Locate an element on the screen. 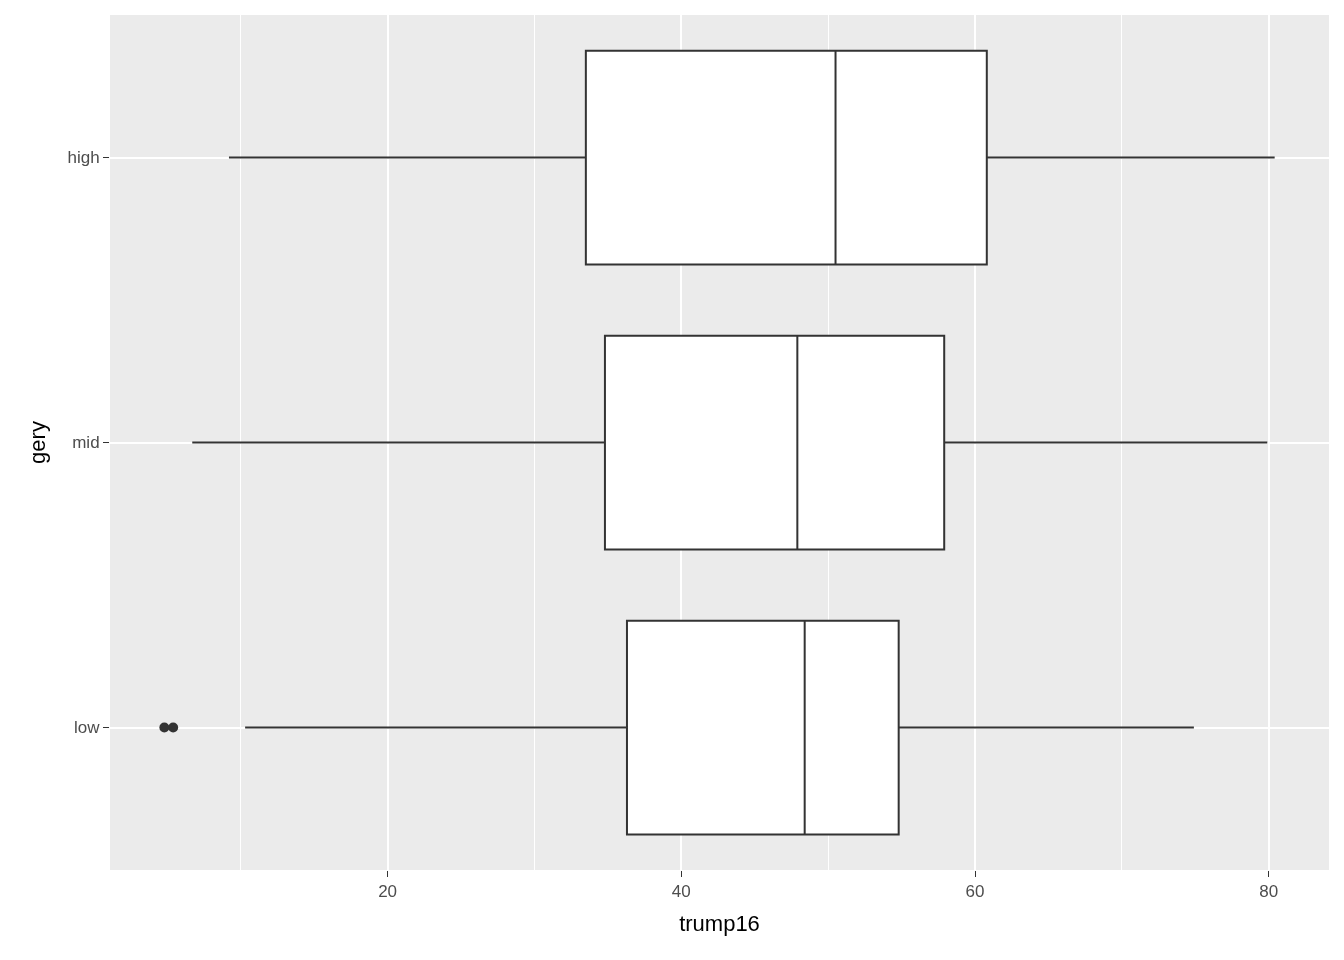 This screenshot has width=1344, height=960. y-tick-label: high is located at coordinates (83, 158).